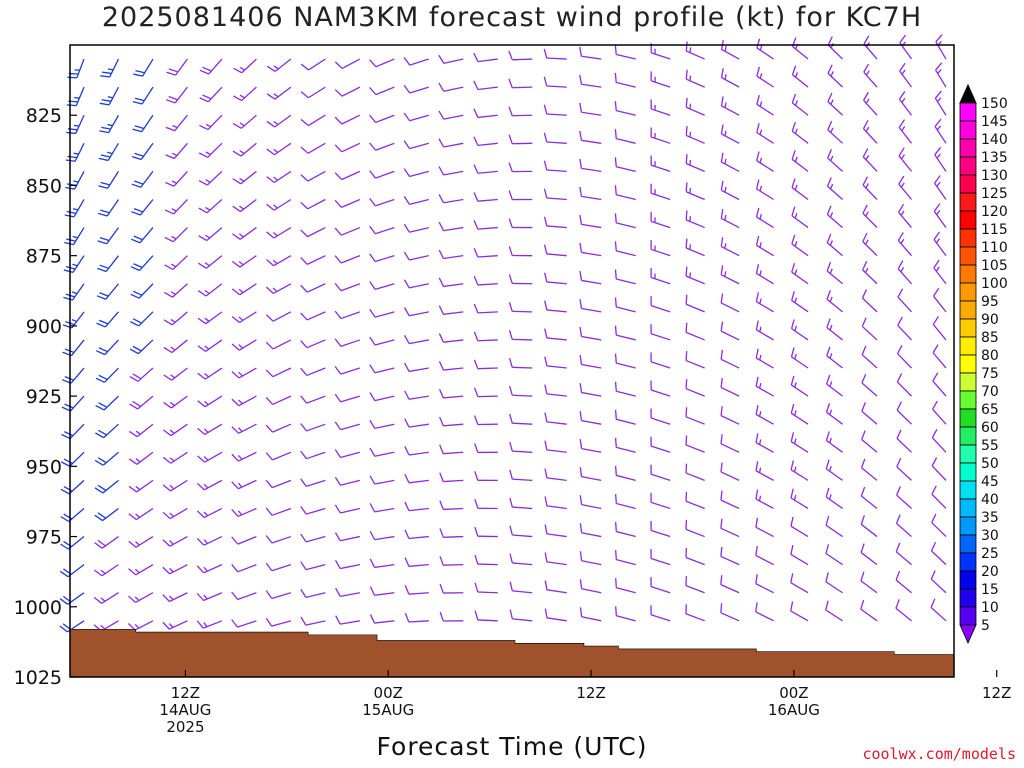 The image size is (1024, 768). I want to click on y-tick-label: 925, so click(44, 397).